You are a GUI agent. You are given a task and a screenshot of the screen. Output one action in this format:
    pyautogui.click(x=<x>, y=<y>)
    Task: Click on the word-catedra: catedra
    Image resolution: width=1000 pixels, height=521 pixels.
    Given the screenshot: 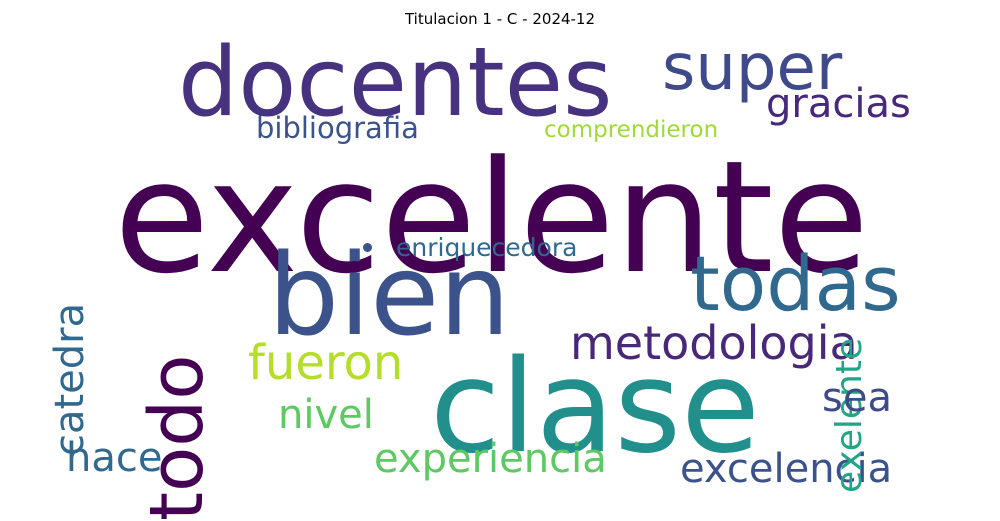 What is the action you would take?
    pyautogui.click(x=70, y=379)
    